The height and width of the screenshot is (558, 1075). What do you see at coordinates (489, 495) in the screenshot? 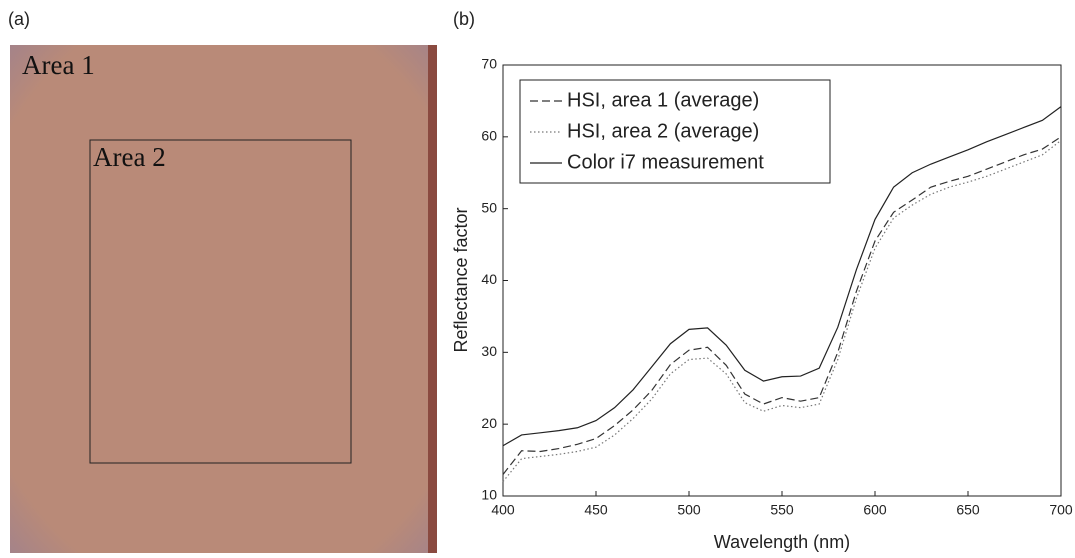
I see `y-tick-label: 10` at bounding box center [489, 495].